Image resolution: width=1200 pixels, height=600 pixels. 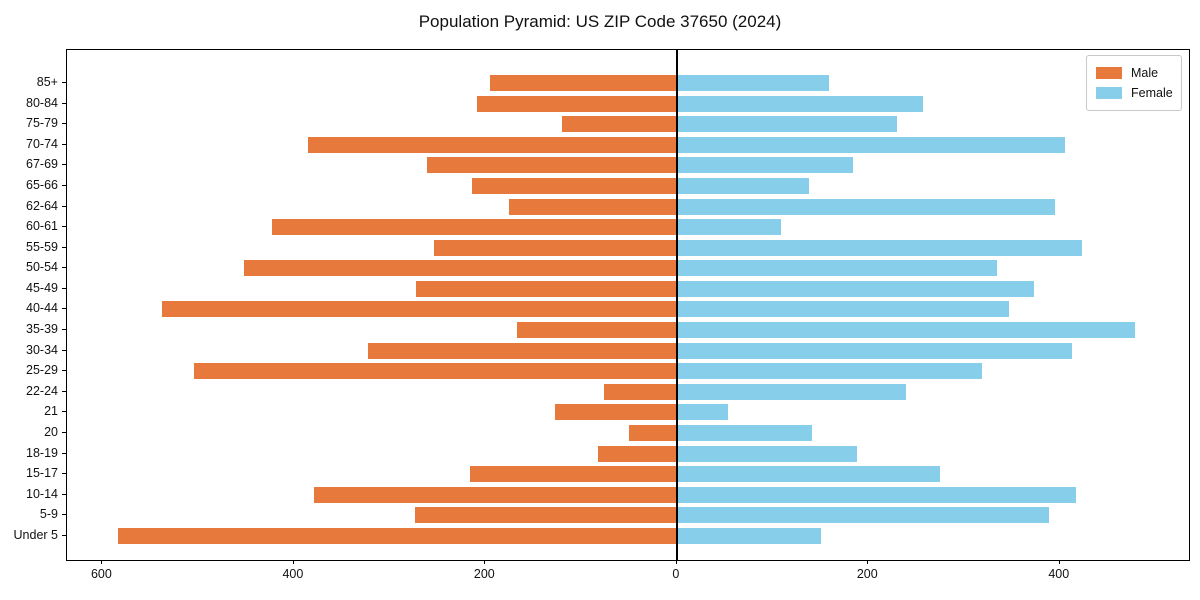 What do you see at coordinates (42, 102) in the screenshot?
I see `y-axis-label-80-84: 80-84` at bounding box center [42, 102].